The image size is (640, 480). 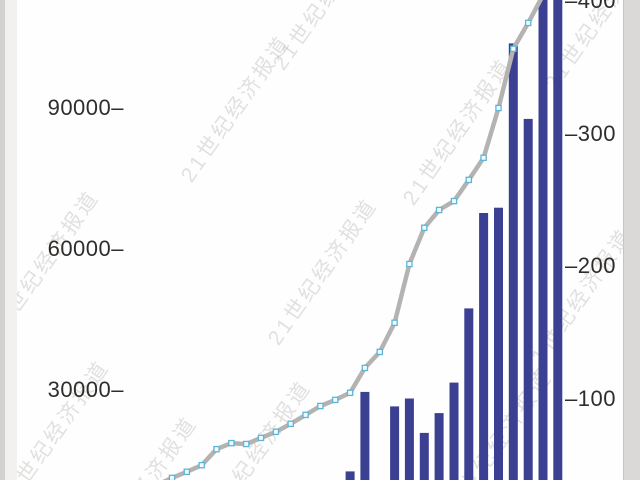 I want to click on left-axis-tick-label: 60000–, so click(x=85, y=248).